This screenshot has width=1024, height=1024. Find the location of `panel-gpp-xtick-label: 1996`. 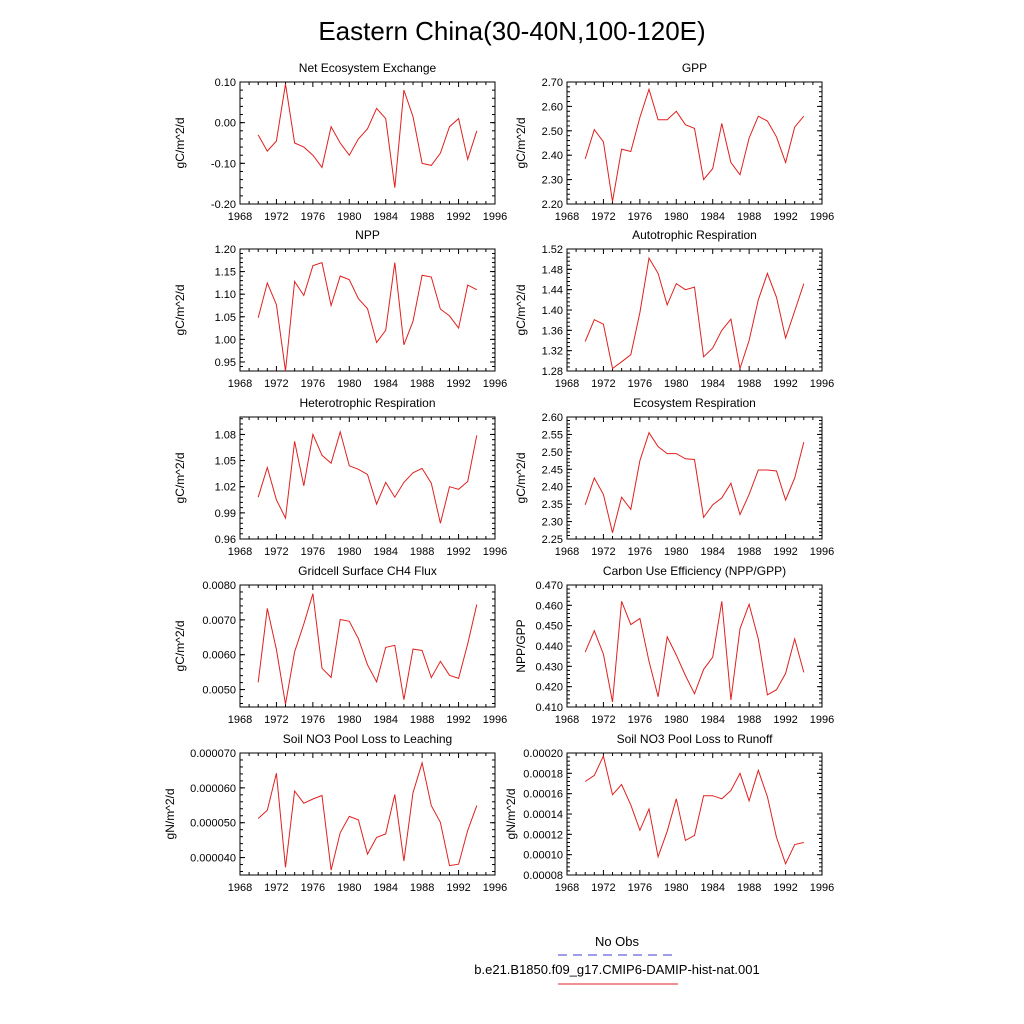

panel-gpp-xtick-label: 1996 is located at coordinates (822, 217).